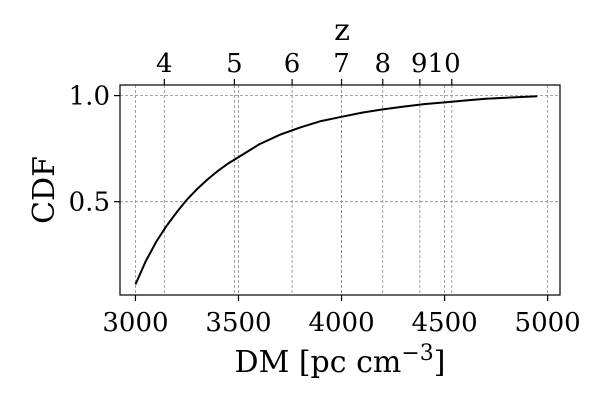 This screenshot has height=400, width=600. Describe the element at coordinates (445, 323) in the screenshot. I see `x-tick-label: 4500` at that location.